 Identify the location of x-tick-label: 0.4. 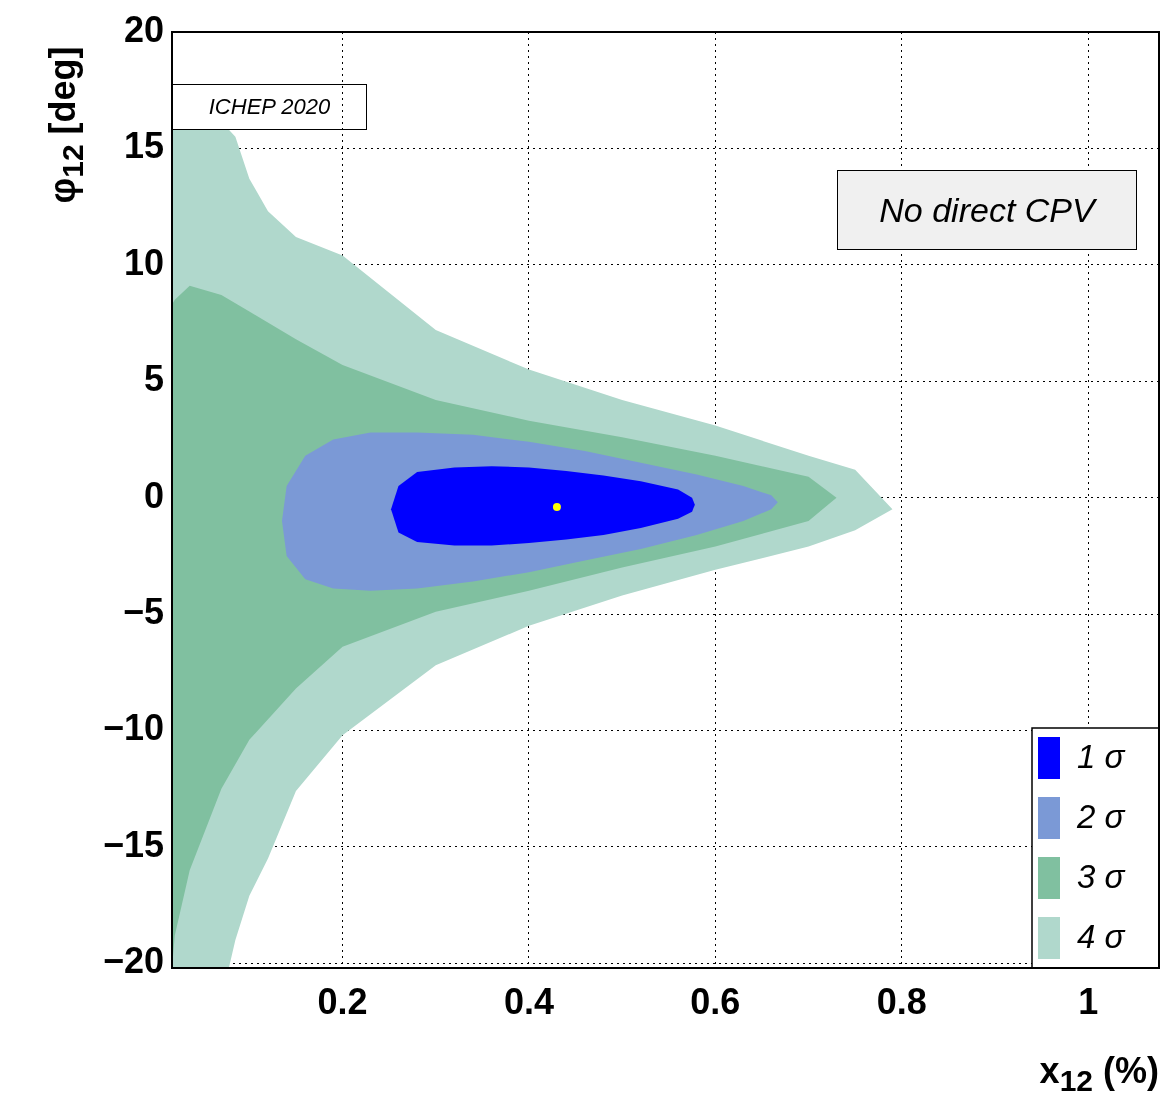
(528, 1001).